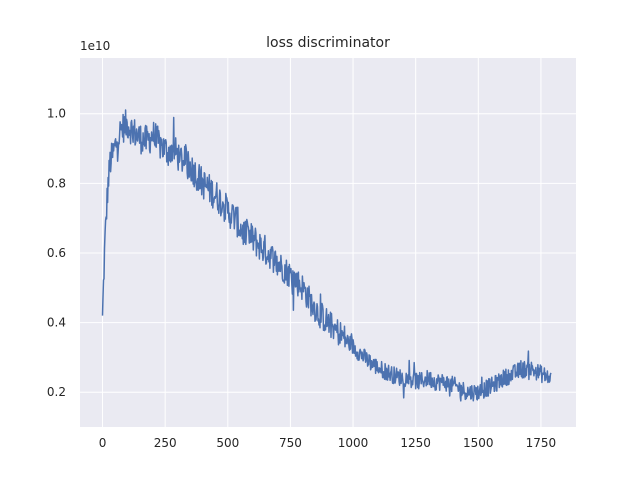  I want to click on y-offset-label: 1e10, so click(95, 46).